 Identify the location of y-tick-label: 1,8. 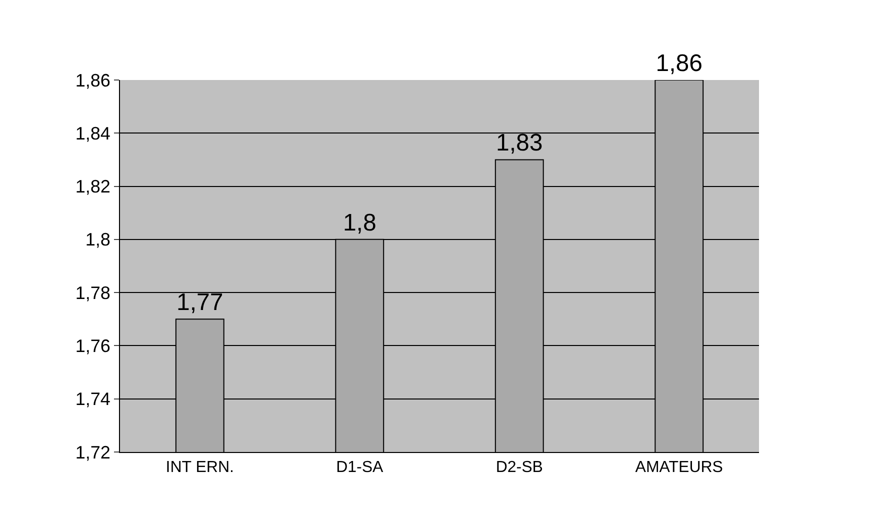
(97, 240).